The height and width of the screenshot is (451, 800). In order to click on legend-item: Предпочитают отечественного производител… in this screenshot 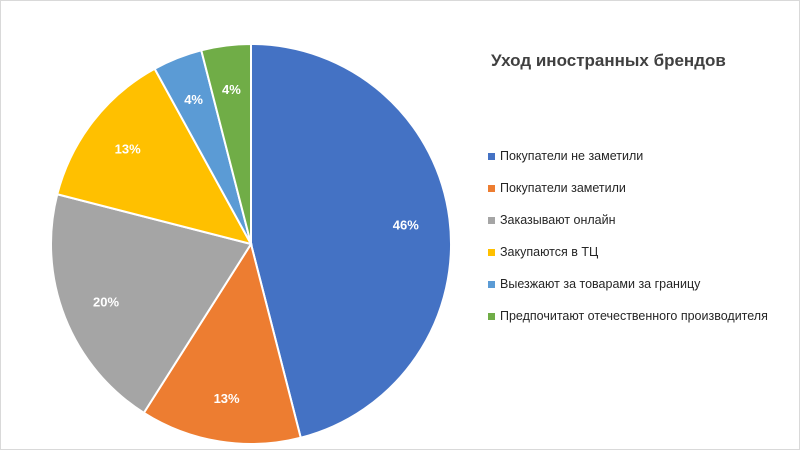, I will do `click(643, 316)`.